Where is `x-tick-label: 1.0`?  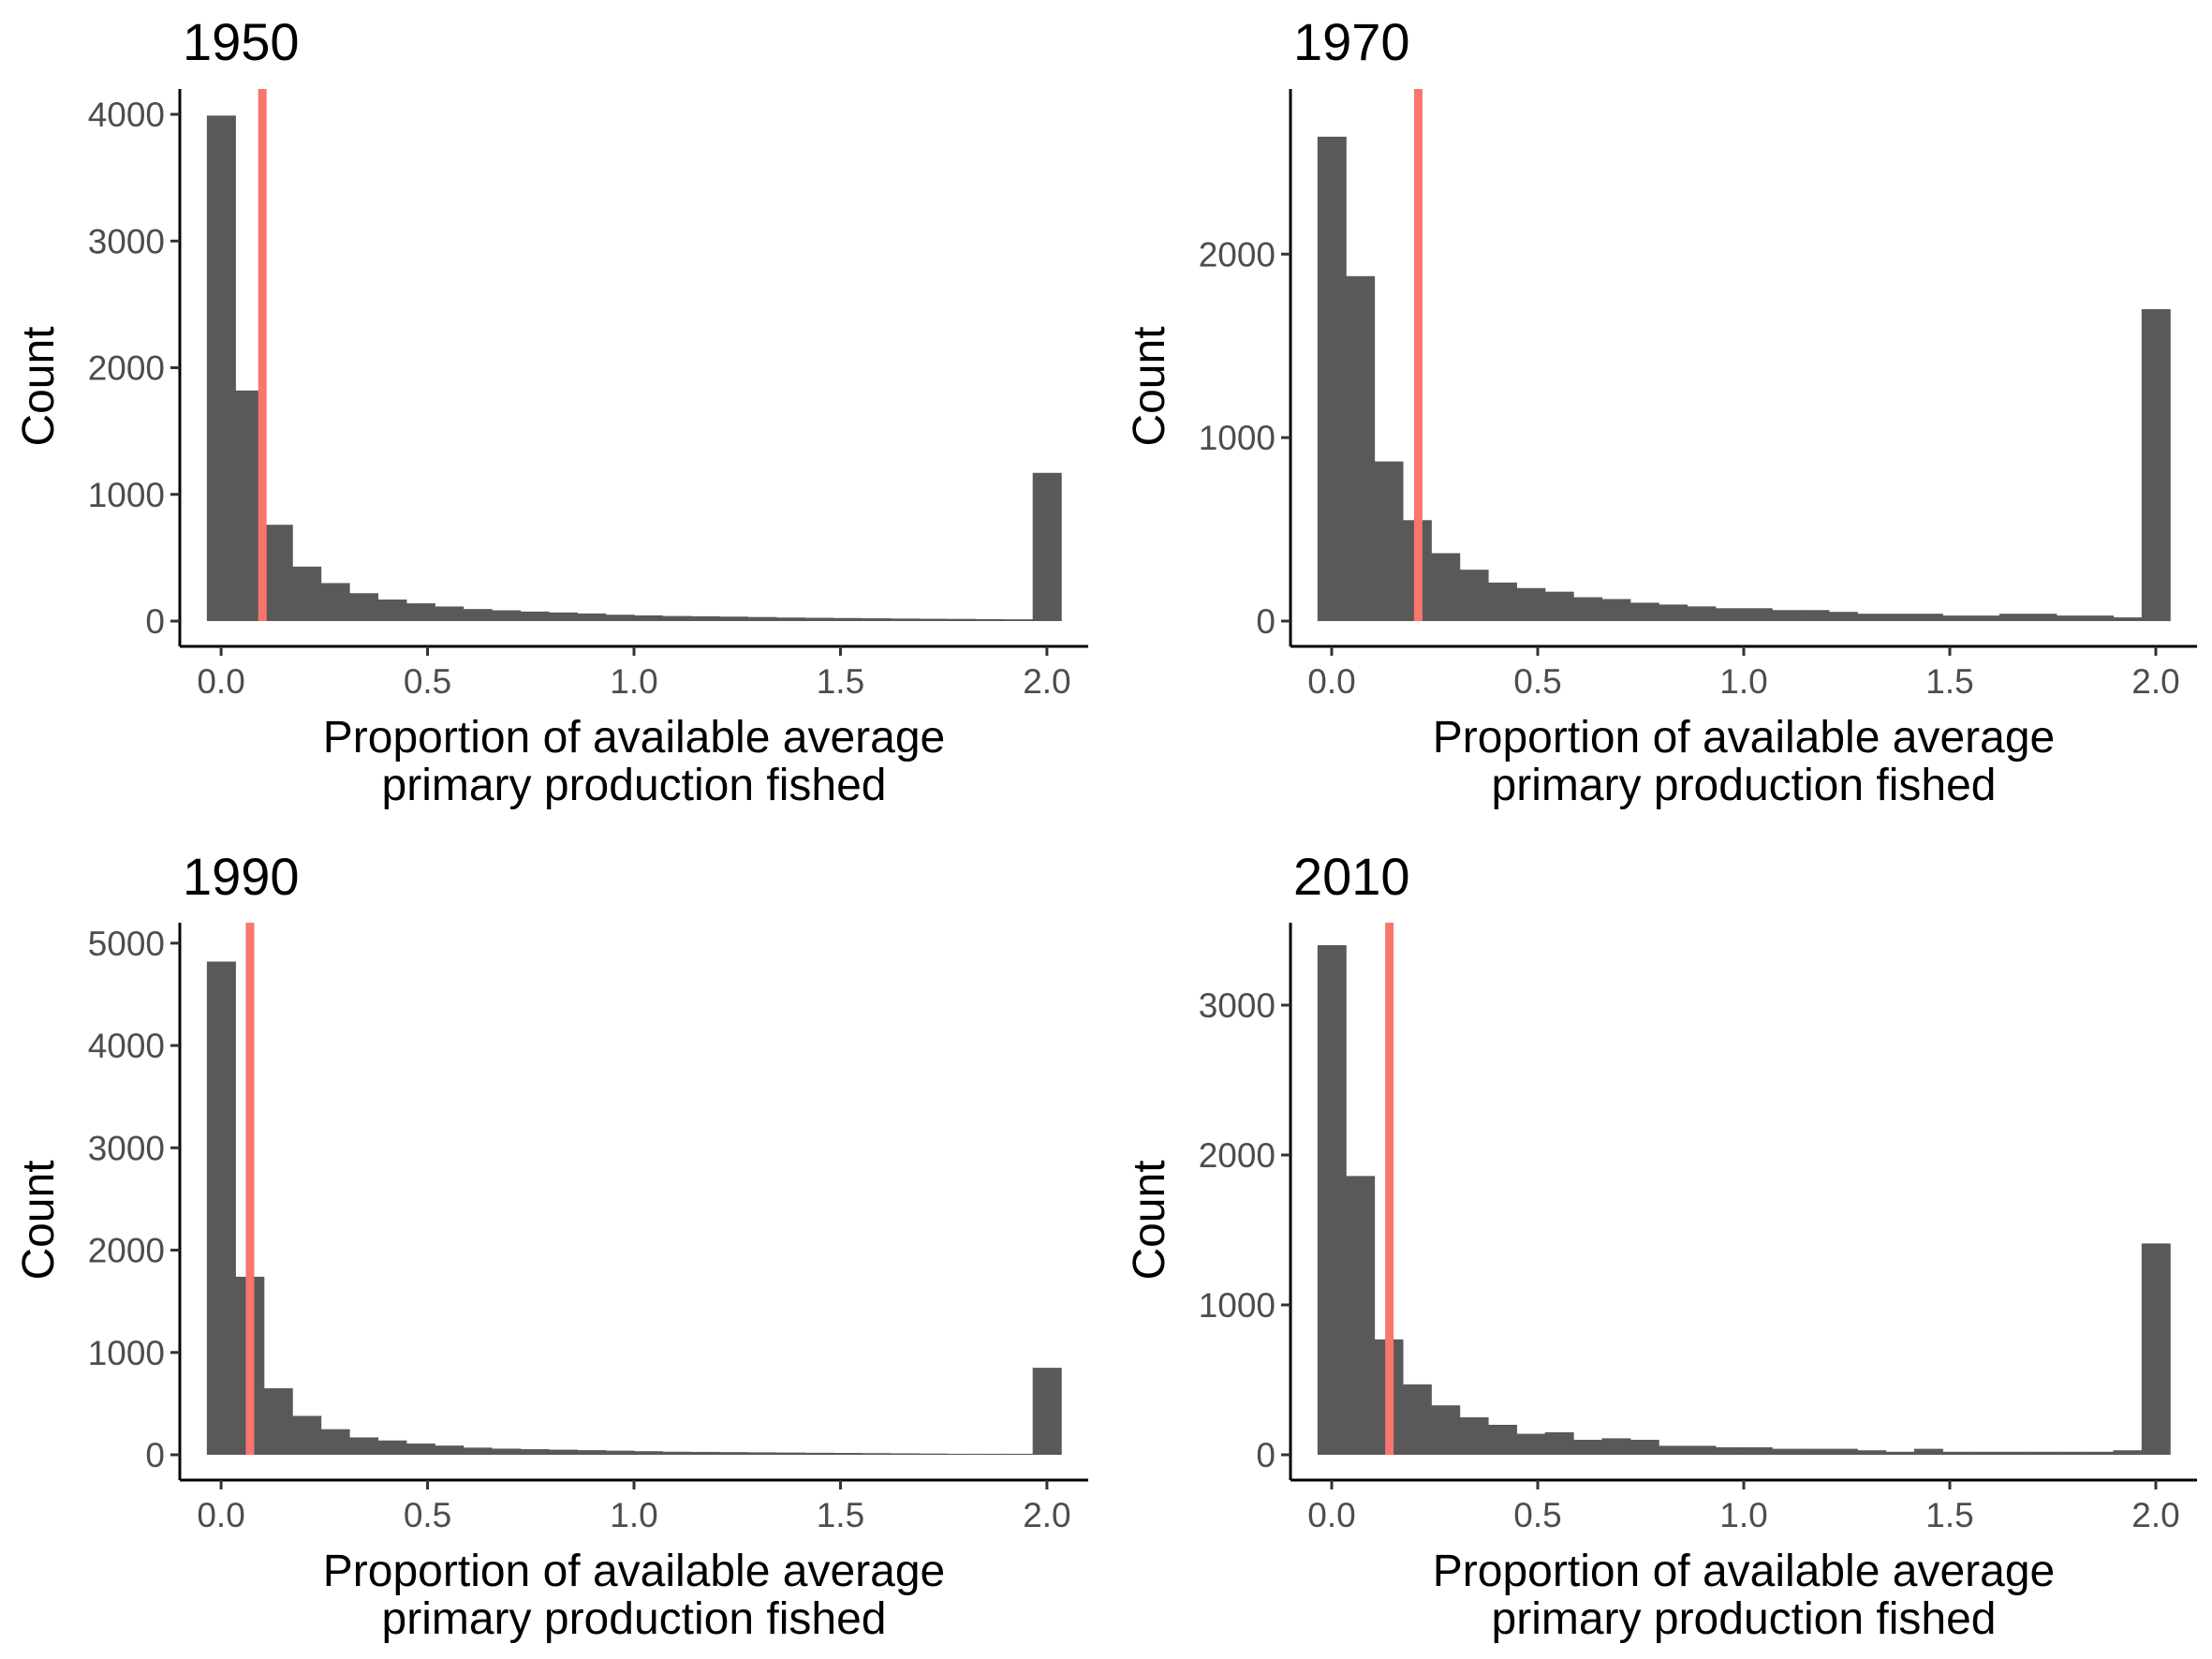 x-tick-label: 1.0 is located at coordinates (633, 681).